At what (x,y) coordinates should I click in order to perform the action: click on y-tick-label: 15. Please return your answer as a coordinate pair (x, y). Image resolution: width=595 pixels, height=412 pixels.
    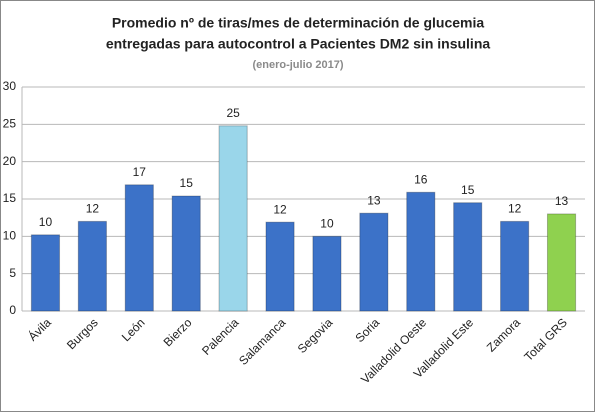
    Looking at the image, I should click on (10, 198).